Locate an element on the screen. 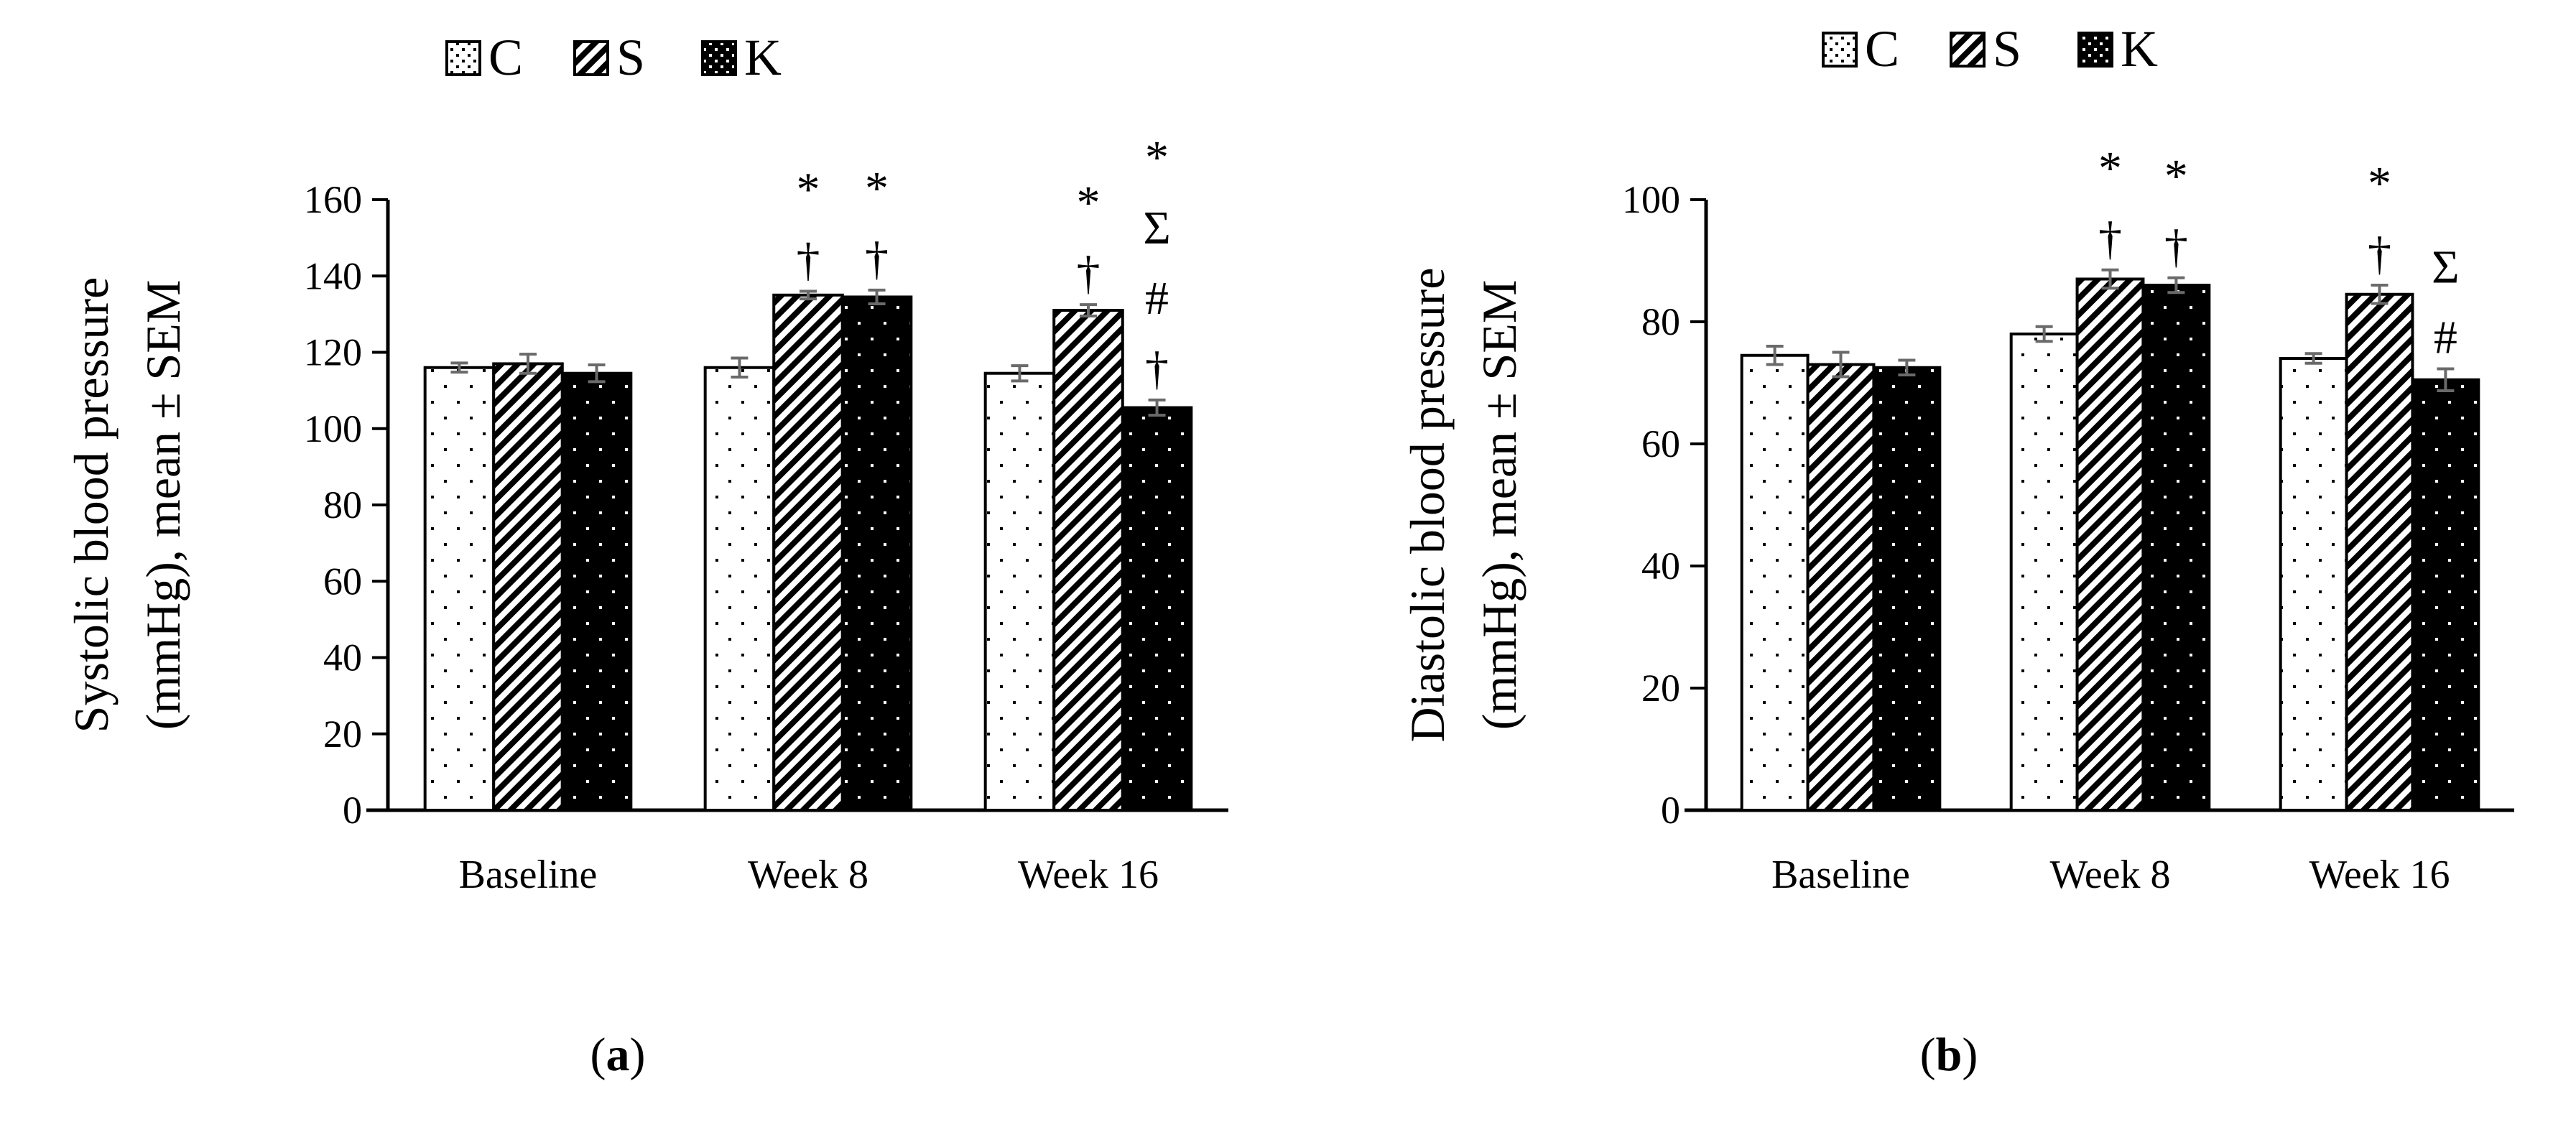 The image size is (2576, 1137). panel-label: (a) is located at coordinates (618, 1055).